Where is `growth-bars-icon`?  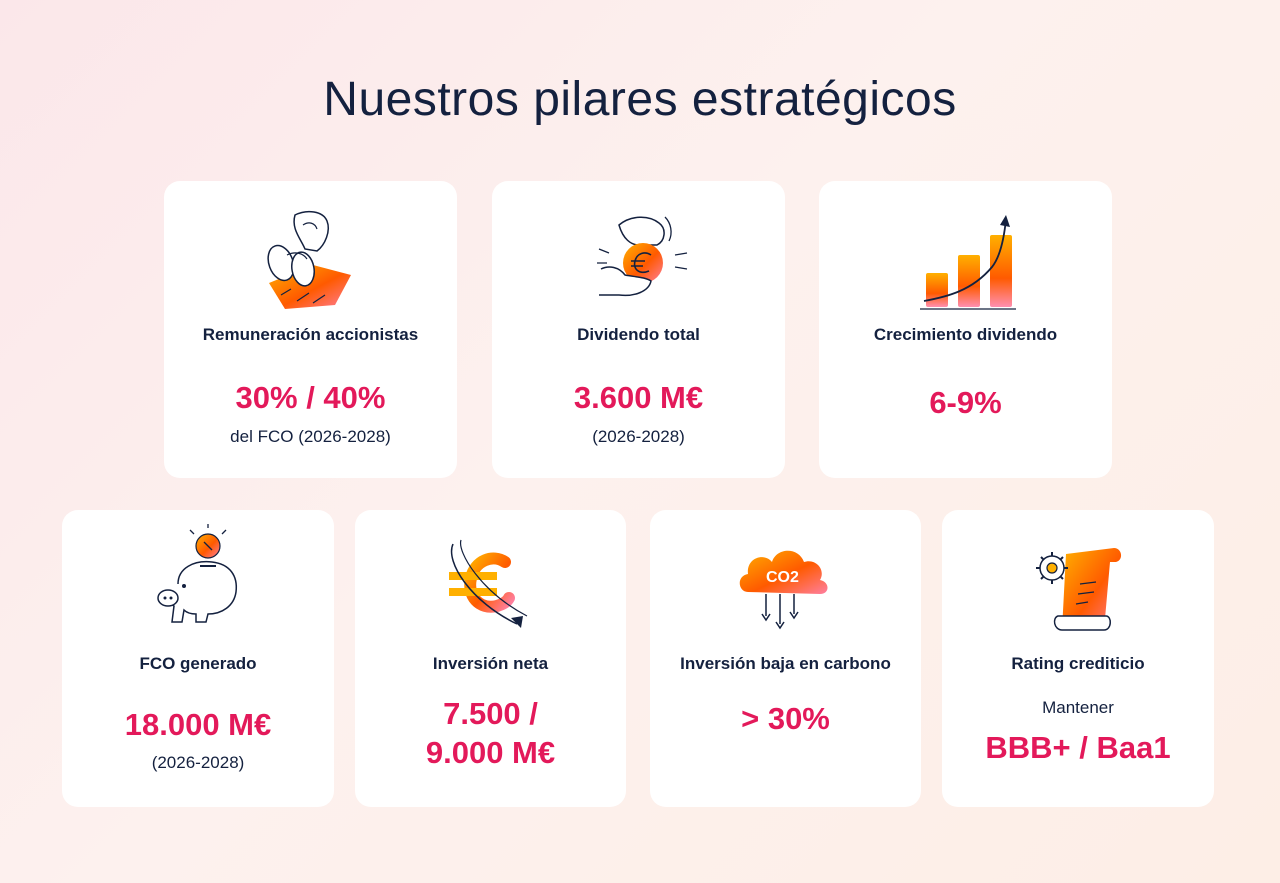 growth-bars-icon is located at coordinates (967, 262).